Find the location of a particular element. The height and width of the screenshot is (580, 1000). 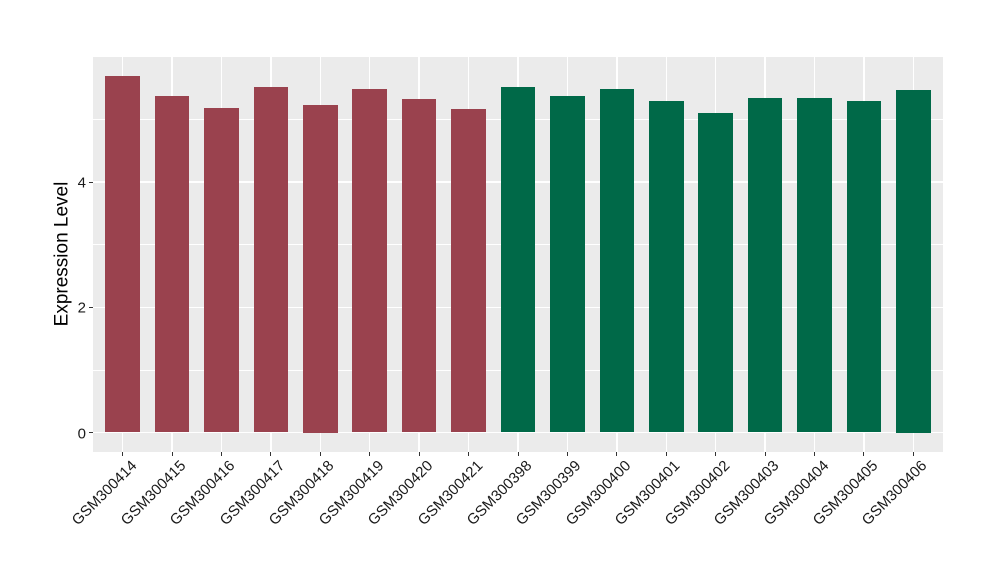

x-tick-mark-GSM300403 is located at coordinates (765, 454).